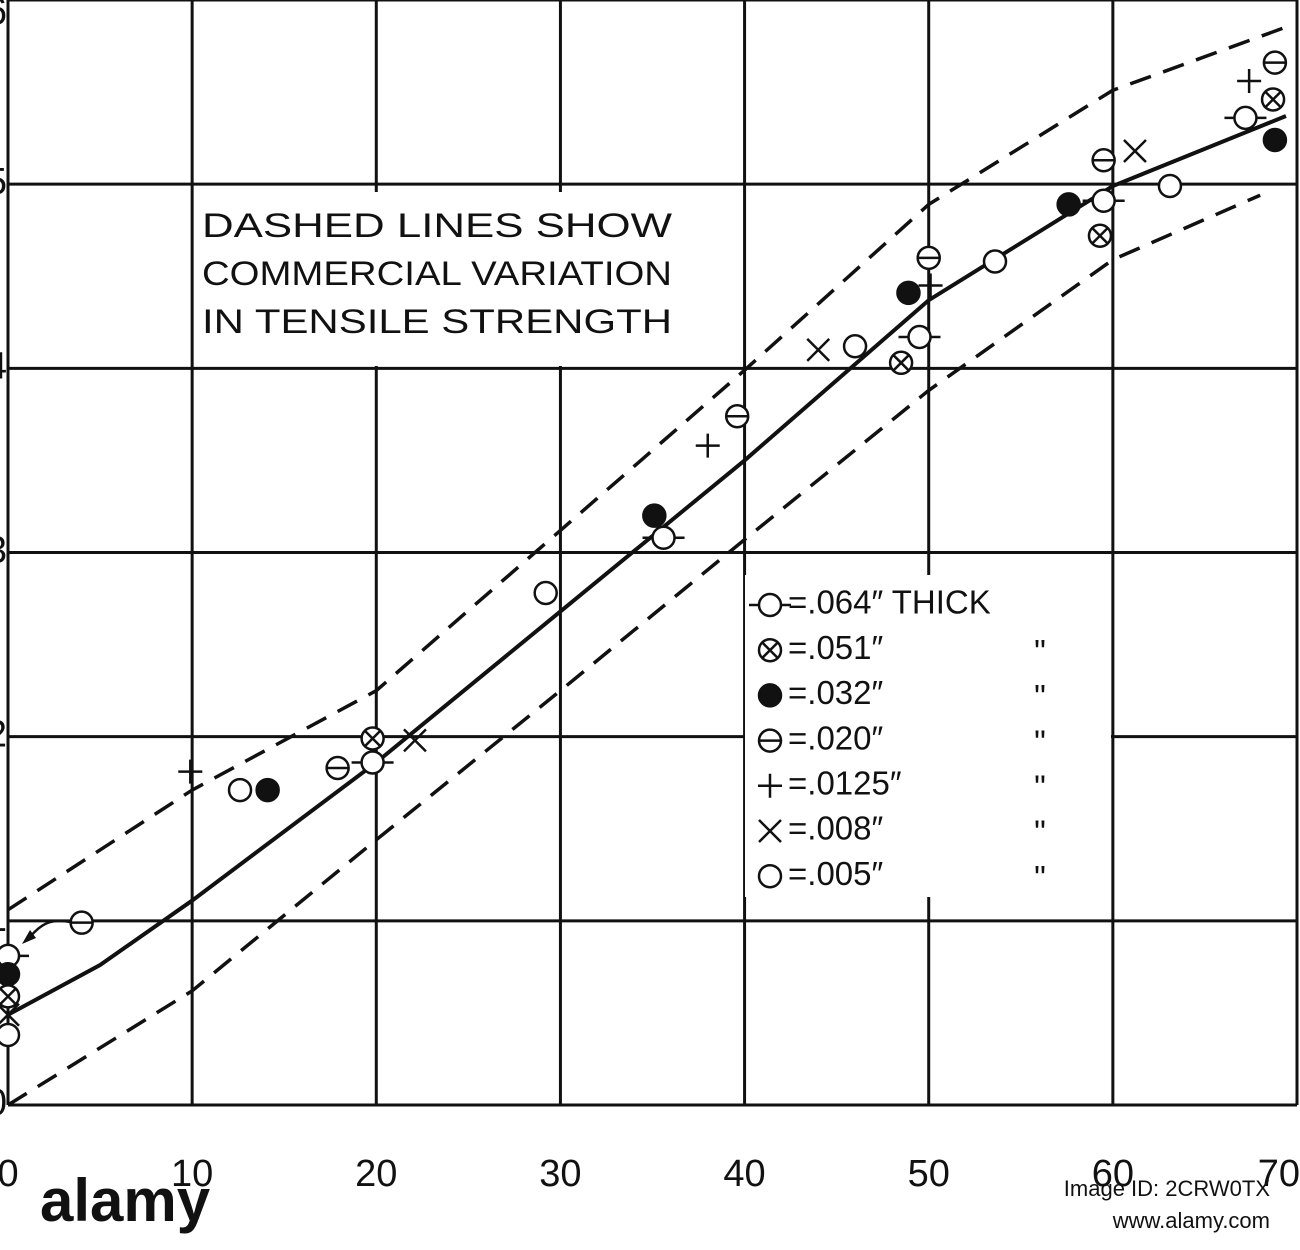 Image resolution: width=1300 pixels, height=1250 pixels. I want to click on annotation: COMMERCIAL VARIATION, so click(437, 274).